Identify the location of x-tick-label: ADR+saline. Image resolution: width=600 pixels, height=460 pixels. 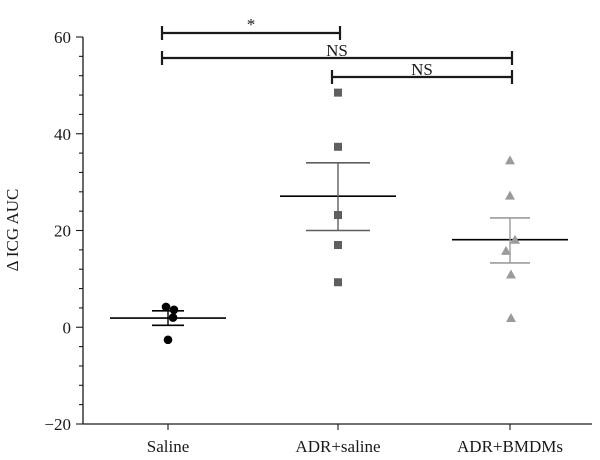
(337, 446).